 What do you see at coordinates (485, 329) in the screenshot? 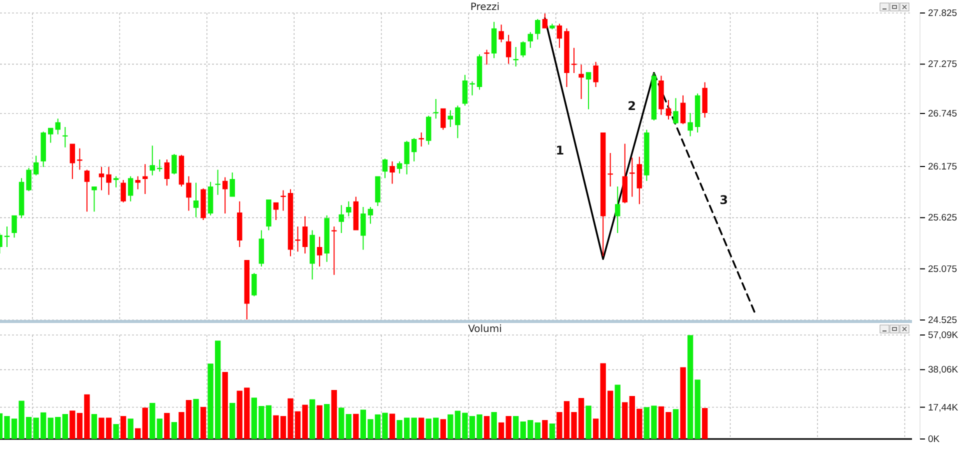
I see `chart-title: Volumi` at bounding box center [485, 329].